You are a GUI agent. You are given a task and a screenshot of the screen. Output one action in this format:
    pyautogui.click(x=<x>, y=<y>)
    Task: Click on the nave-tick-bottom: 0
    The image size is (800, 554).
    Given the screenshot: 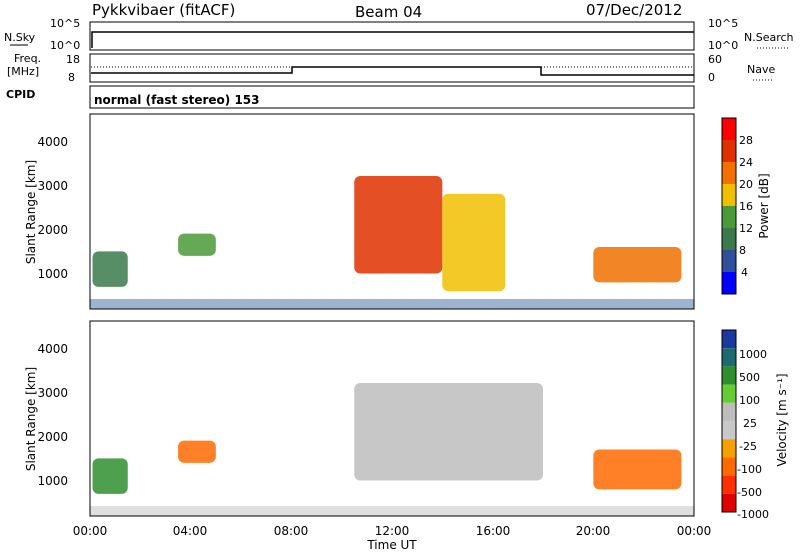 What is the action you would take?
    pyautogui.click(x=711, y=77)
    